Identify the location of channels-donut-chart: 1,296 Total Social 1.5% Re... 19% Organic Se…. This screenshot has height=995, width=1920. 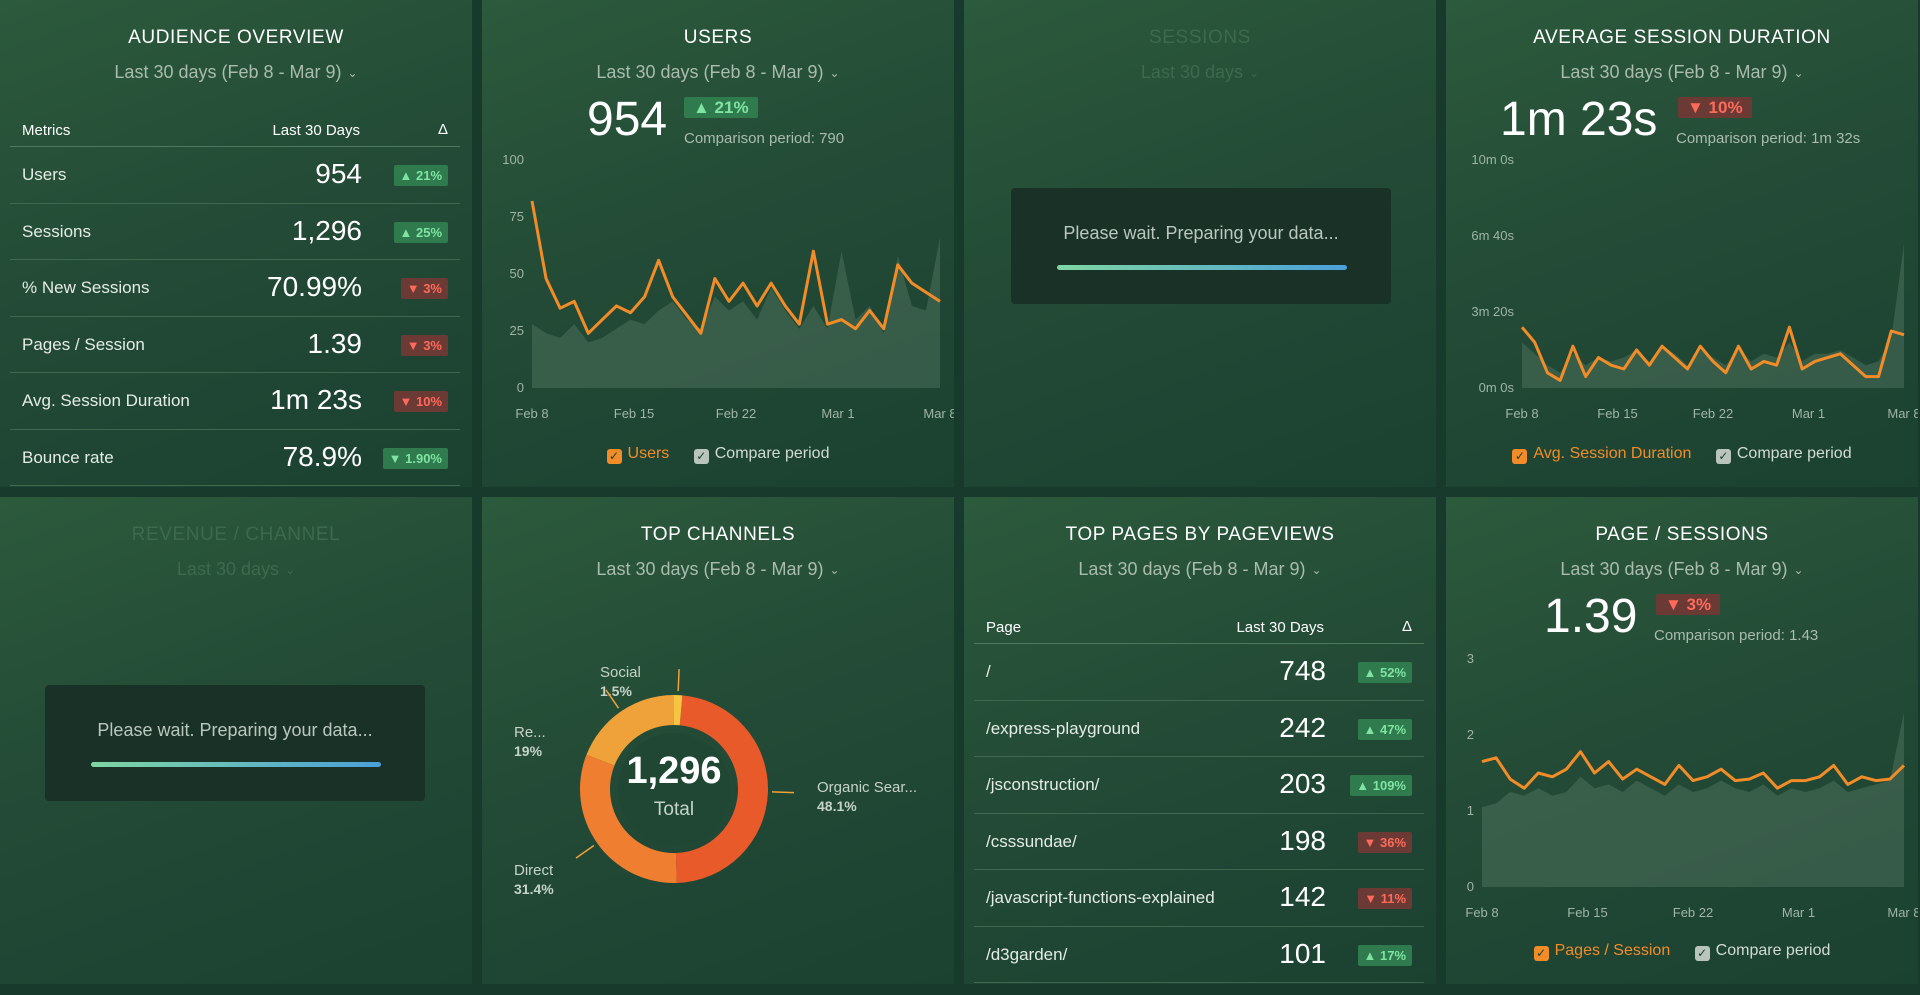
(715, 780).